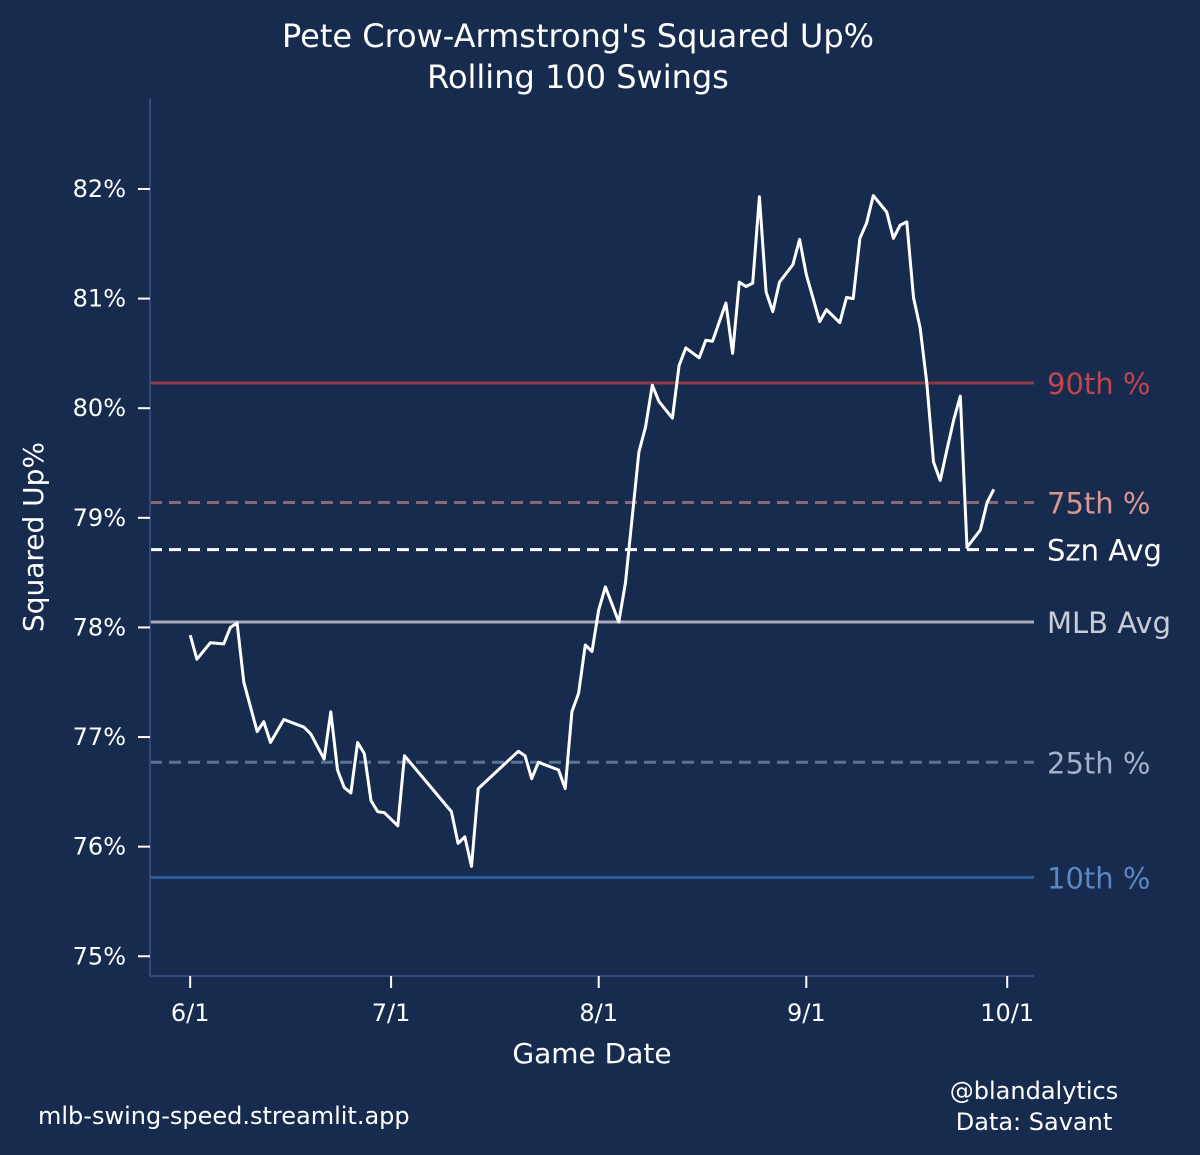  What do you see at coordinates (1098, 763) in the screenshot?
I see `reference-line-label: 25th %` at bounding box center [1098, 763].